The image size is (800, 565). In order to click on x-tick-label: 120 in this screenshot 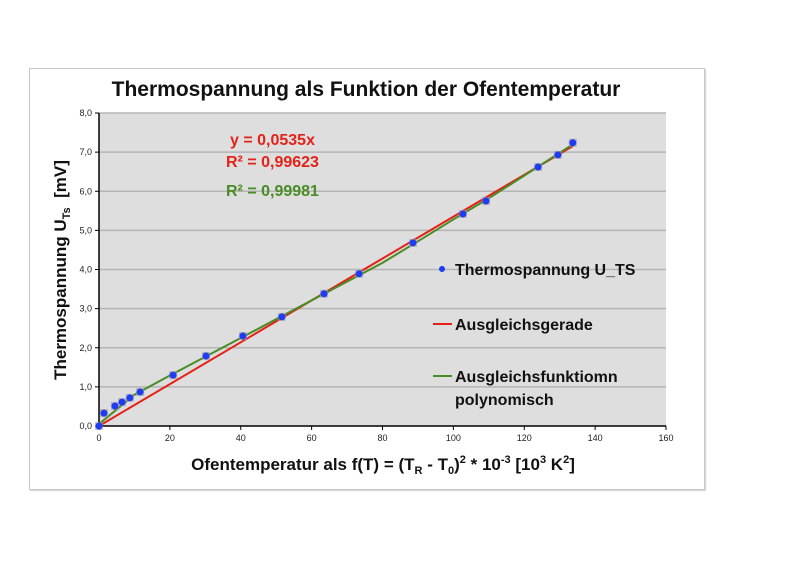, I will do `click(524, 438)`.